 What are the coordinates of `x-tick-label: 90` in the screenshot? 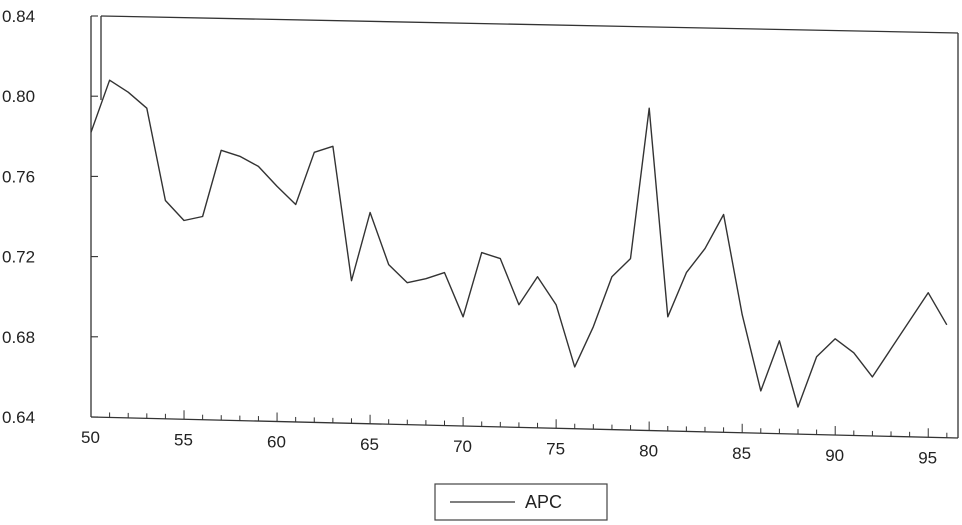 It's located at (834, 455).